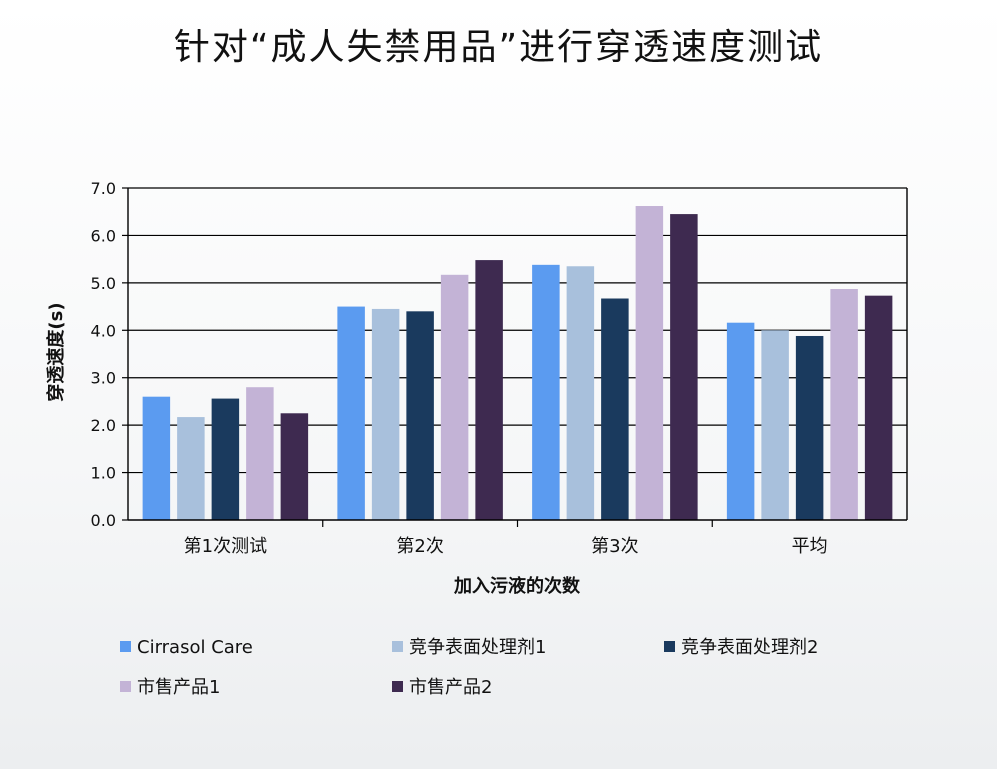  What do you see at coordinates (225, 546) in the screenshot?
I see `x-category-label: 第1次测试` at bounding box center [225, 546].